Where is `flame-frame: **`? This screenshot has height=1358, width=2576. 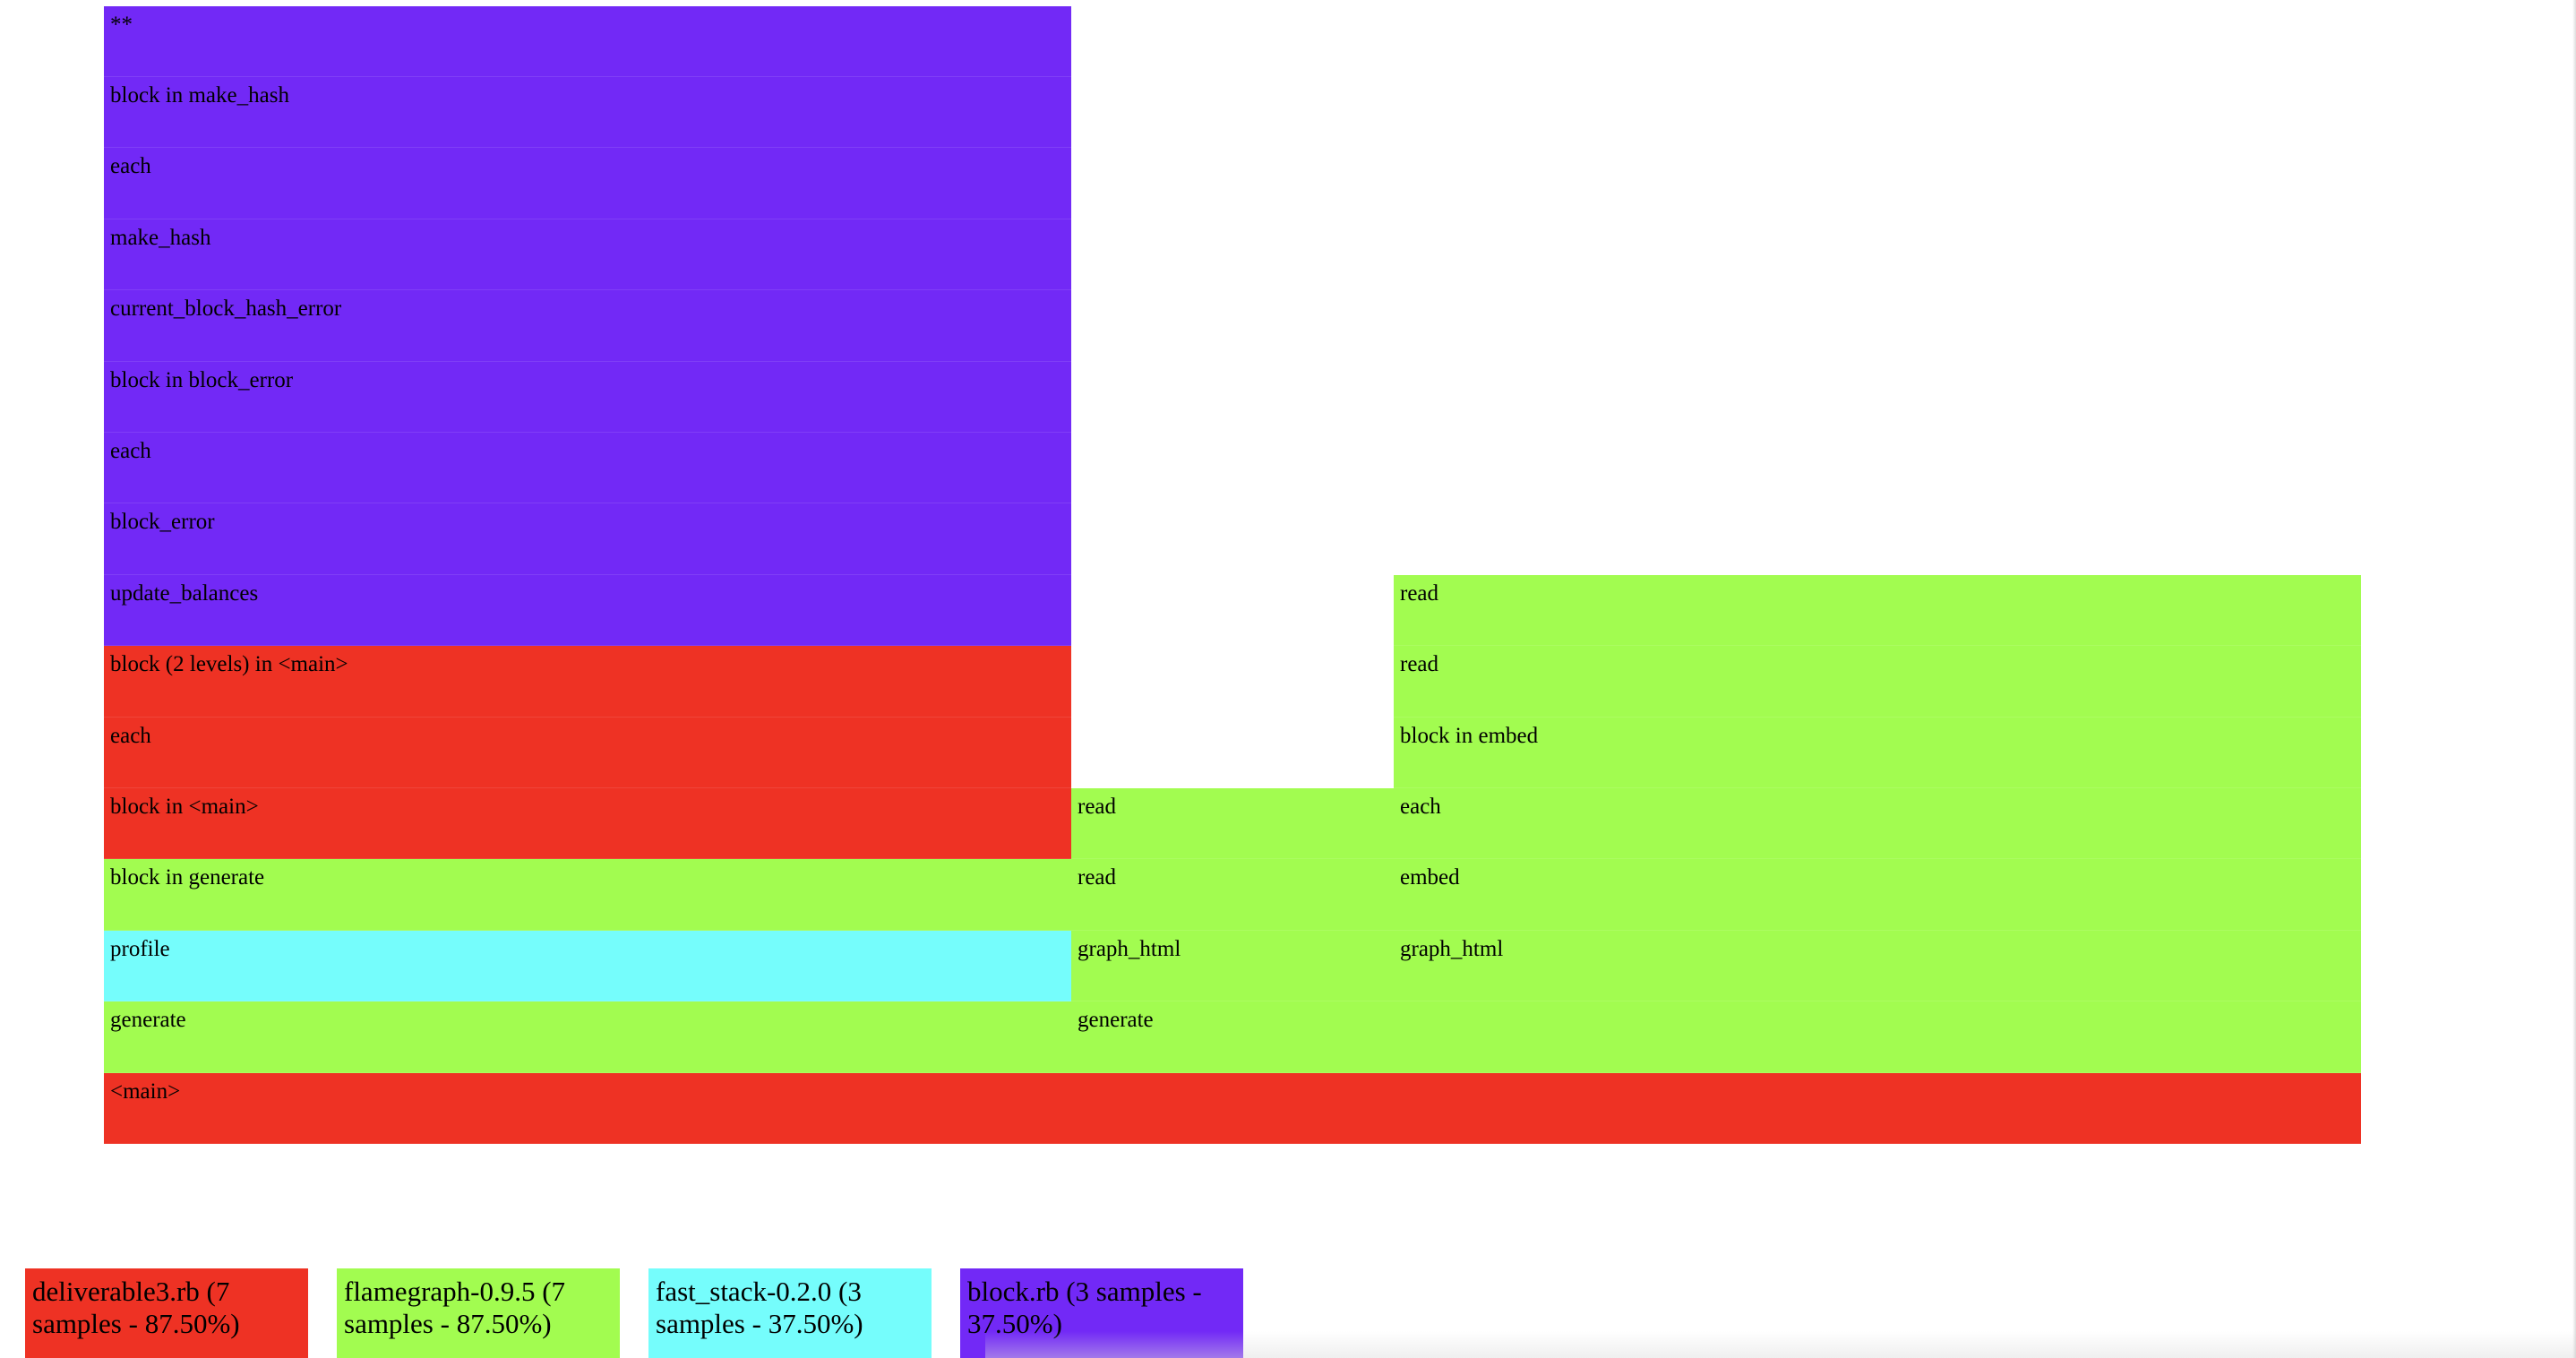
flame-frame: ** is located at coordinates (587, 41).